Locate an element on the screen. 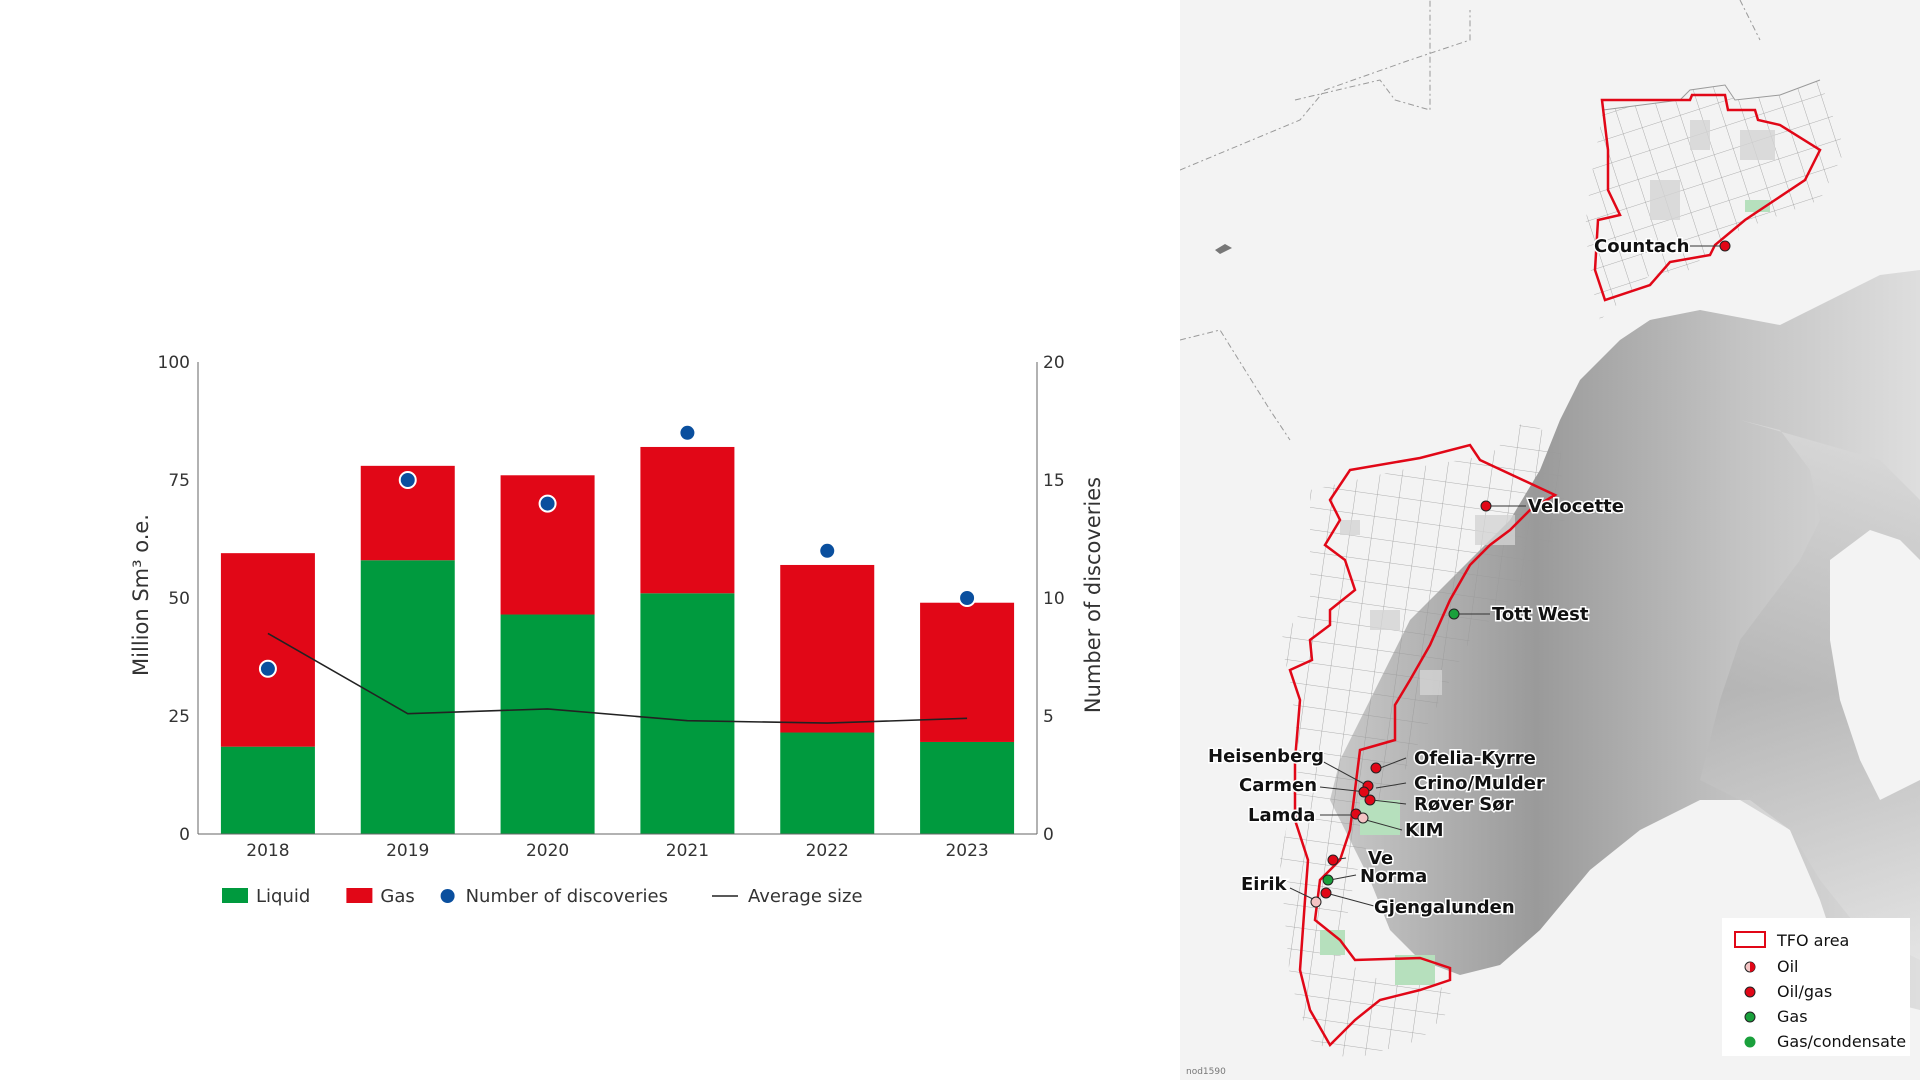 The height and width of the screenshot is (1084, 1920). label-heisenberg: Heisenberg is located at coordinates (1266, 756).